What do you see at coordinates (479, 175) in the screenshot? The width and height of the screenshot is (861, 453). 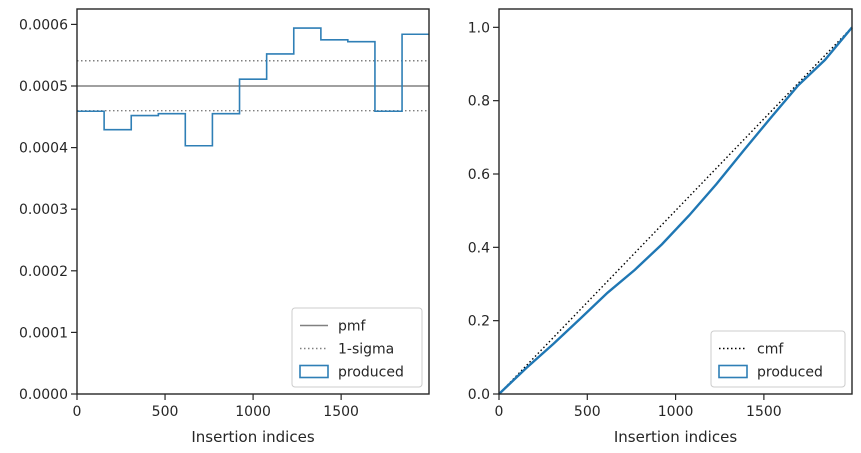 I see `right-y-tick-label: 0.6` at bounding box center [479, 175].